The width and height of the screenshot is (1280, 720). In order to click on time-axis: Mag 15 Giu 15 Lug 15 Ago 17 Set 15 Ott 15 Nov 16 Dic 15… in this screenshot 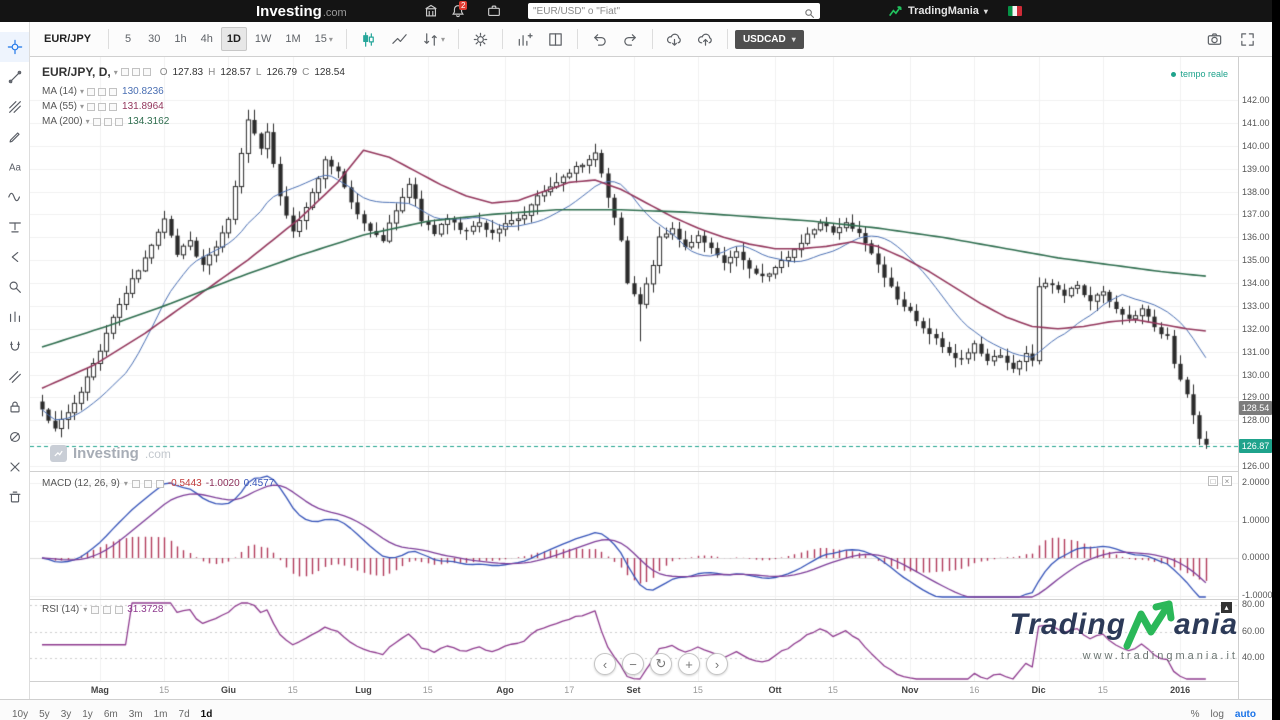, I will do `click(634, 690)`.